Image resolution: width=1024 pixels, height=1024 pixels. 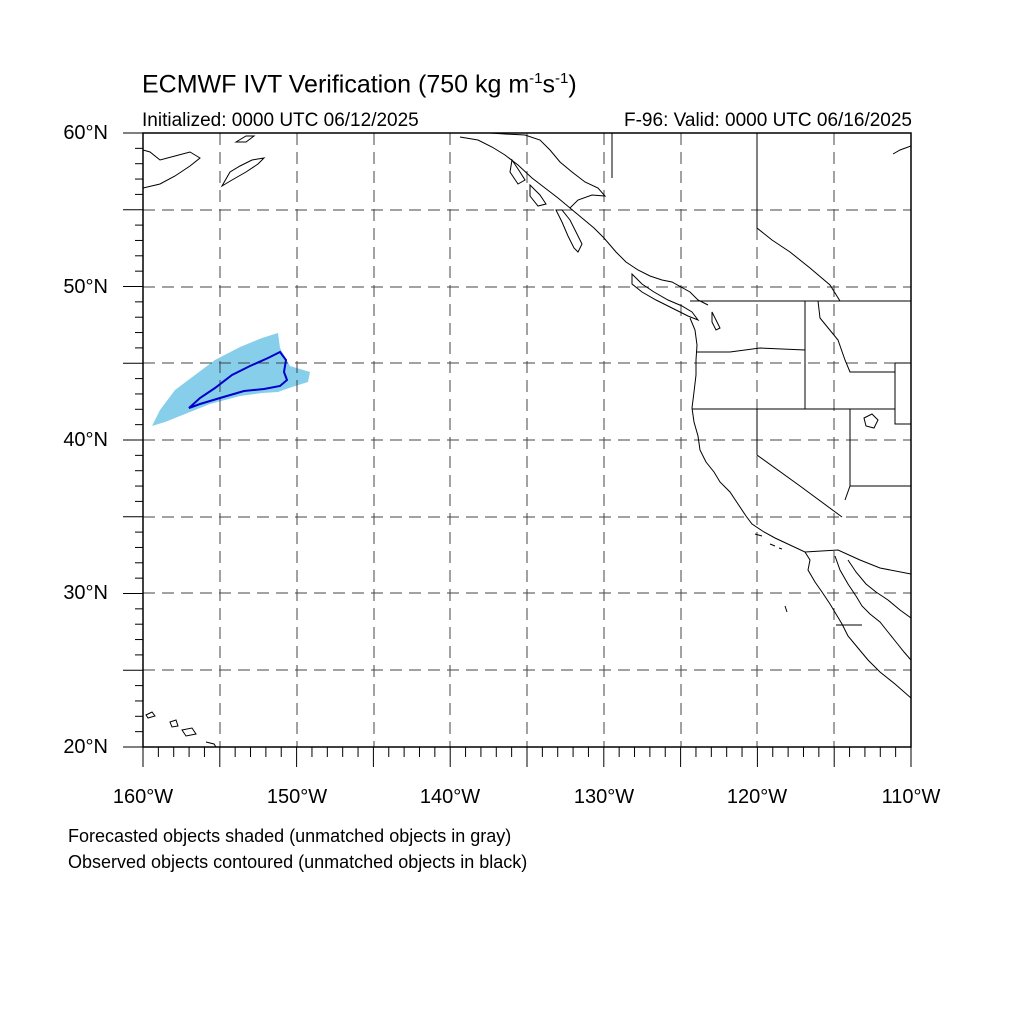 What do you see at coordinates (297, 797) in the screenshot?
I see `lon-label-150w: 150°W` at bounding box center [297, 797].